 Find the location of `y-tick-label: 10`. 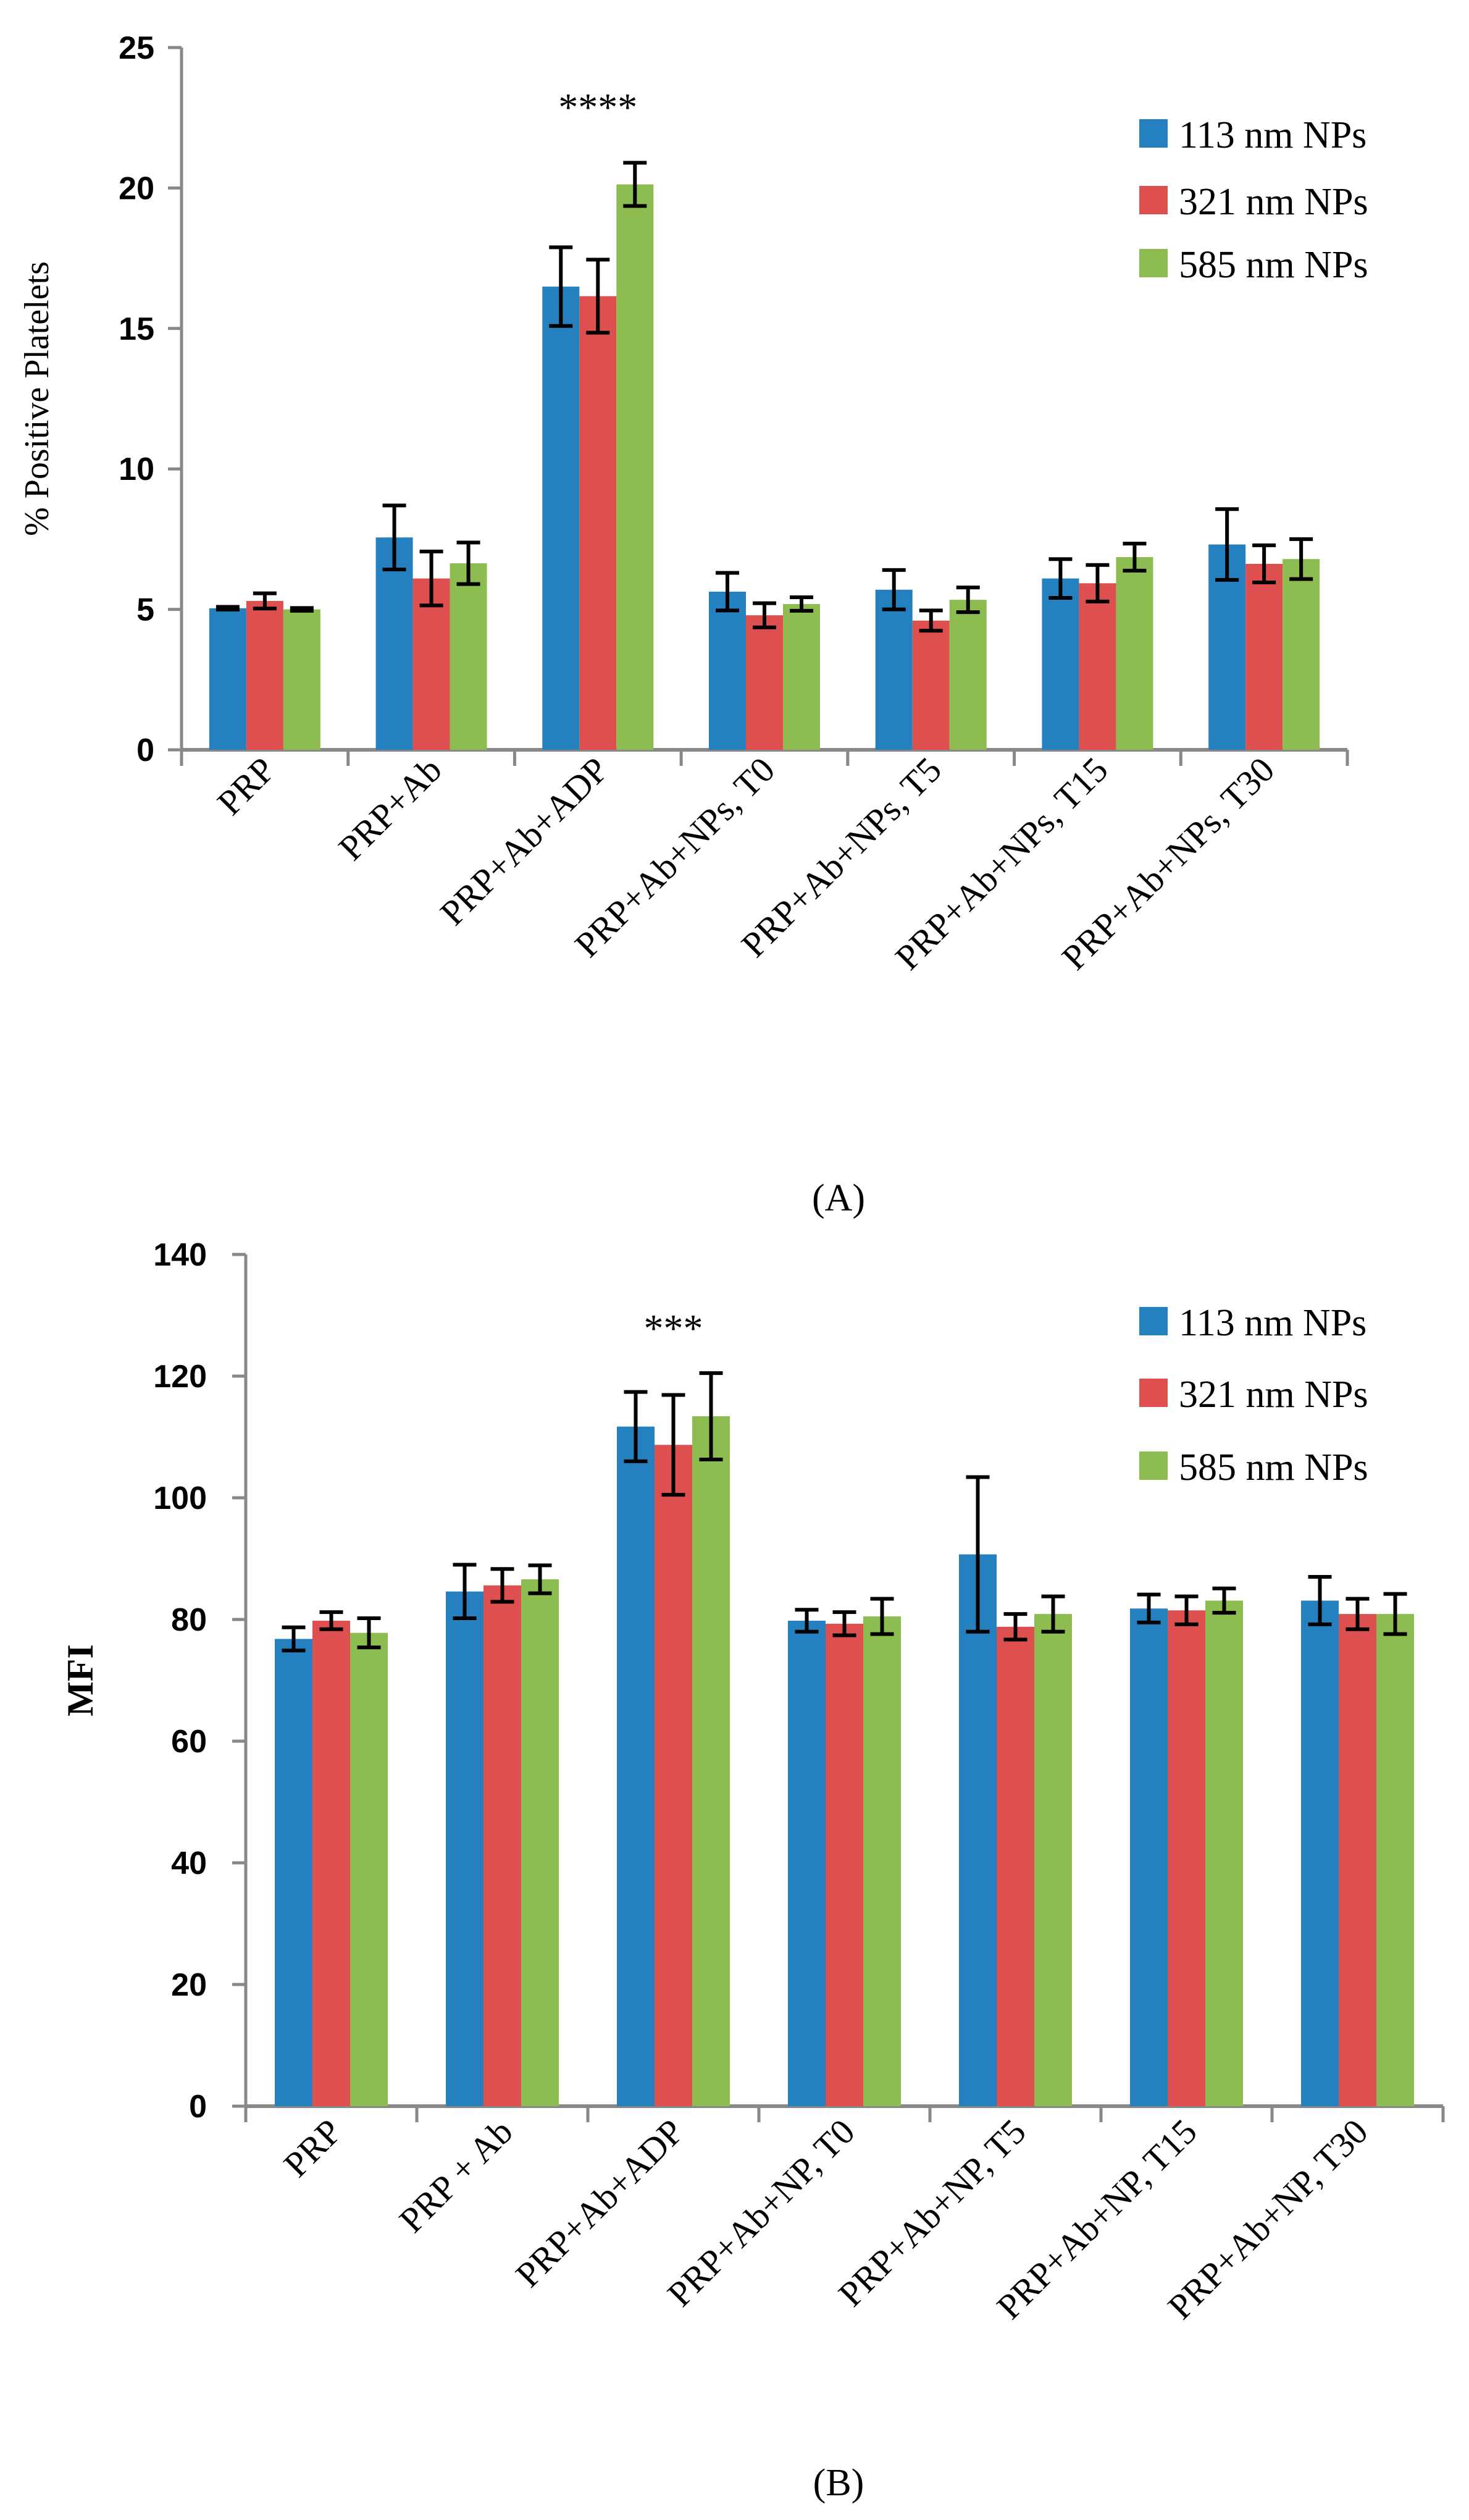

y-tick-label: 10 is located at coordinates (136, 469).